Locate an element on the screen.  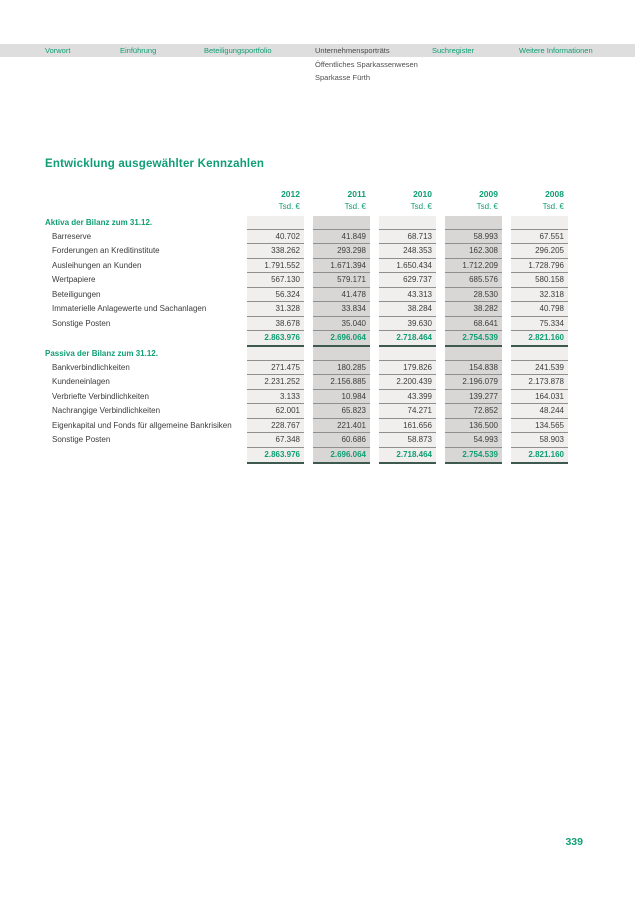
row-label: Forderungen an Kreditinstitute is located at coordinates (106, 250).